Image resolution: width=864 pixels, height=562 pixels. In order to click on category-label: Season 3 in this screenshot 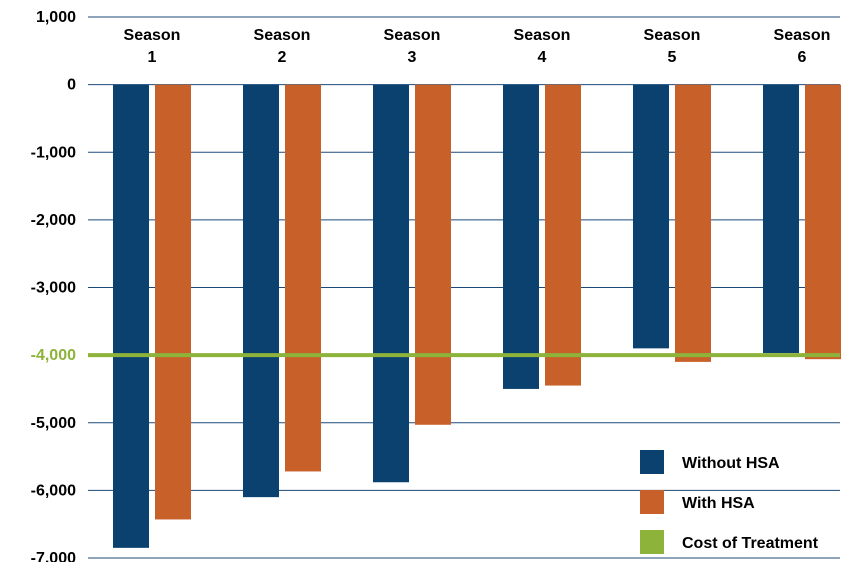, I will do `click(412, 46)`.